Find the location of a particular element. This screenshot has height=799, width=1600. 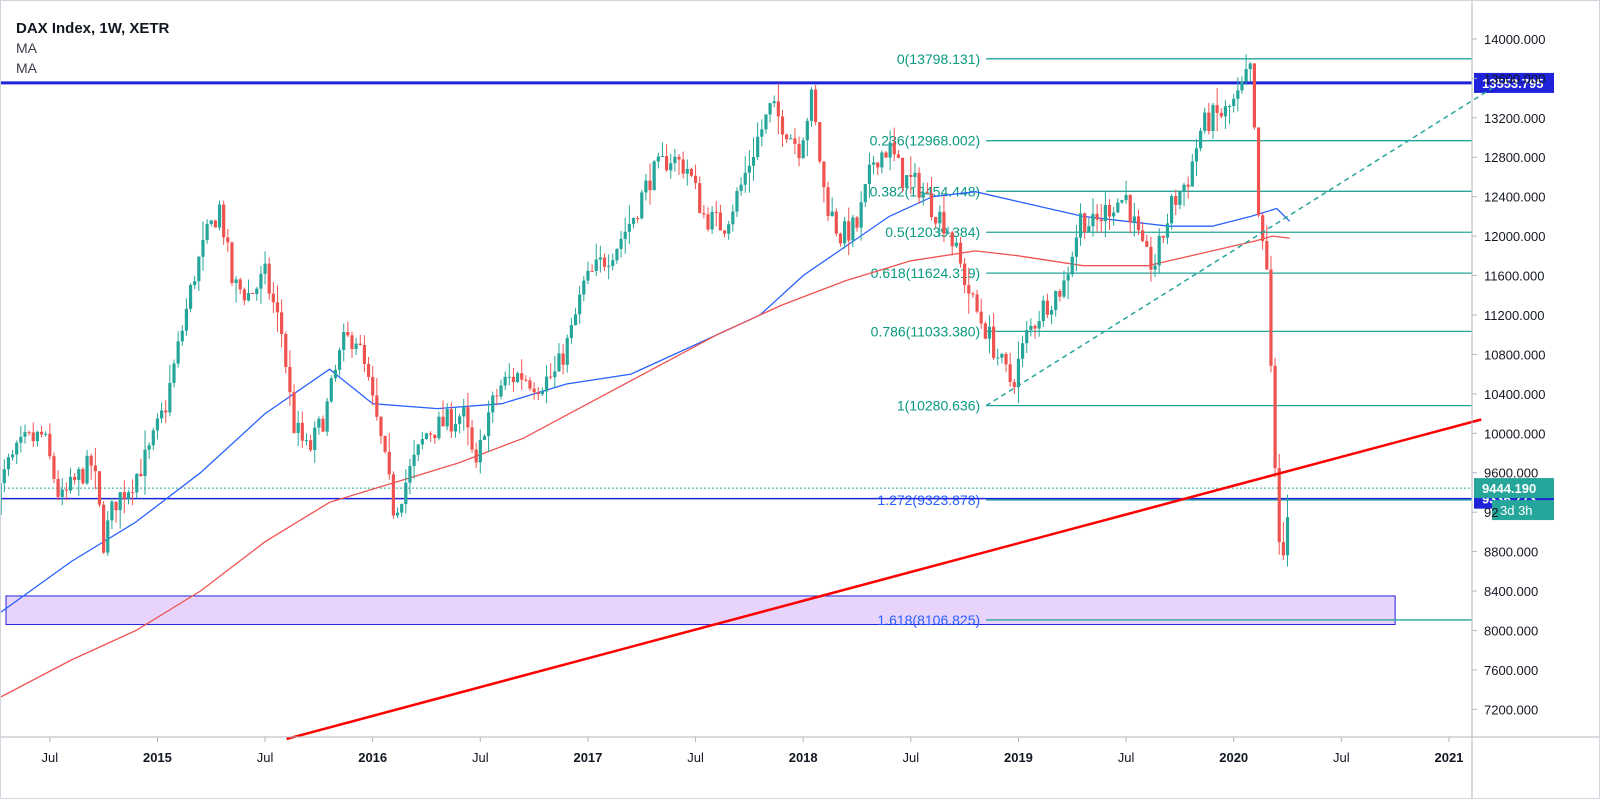

price-badge is located at coordinates (1514, 82).